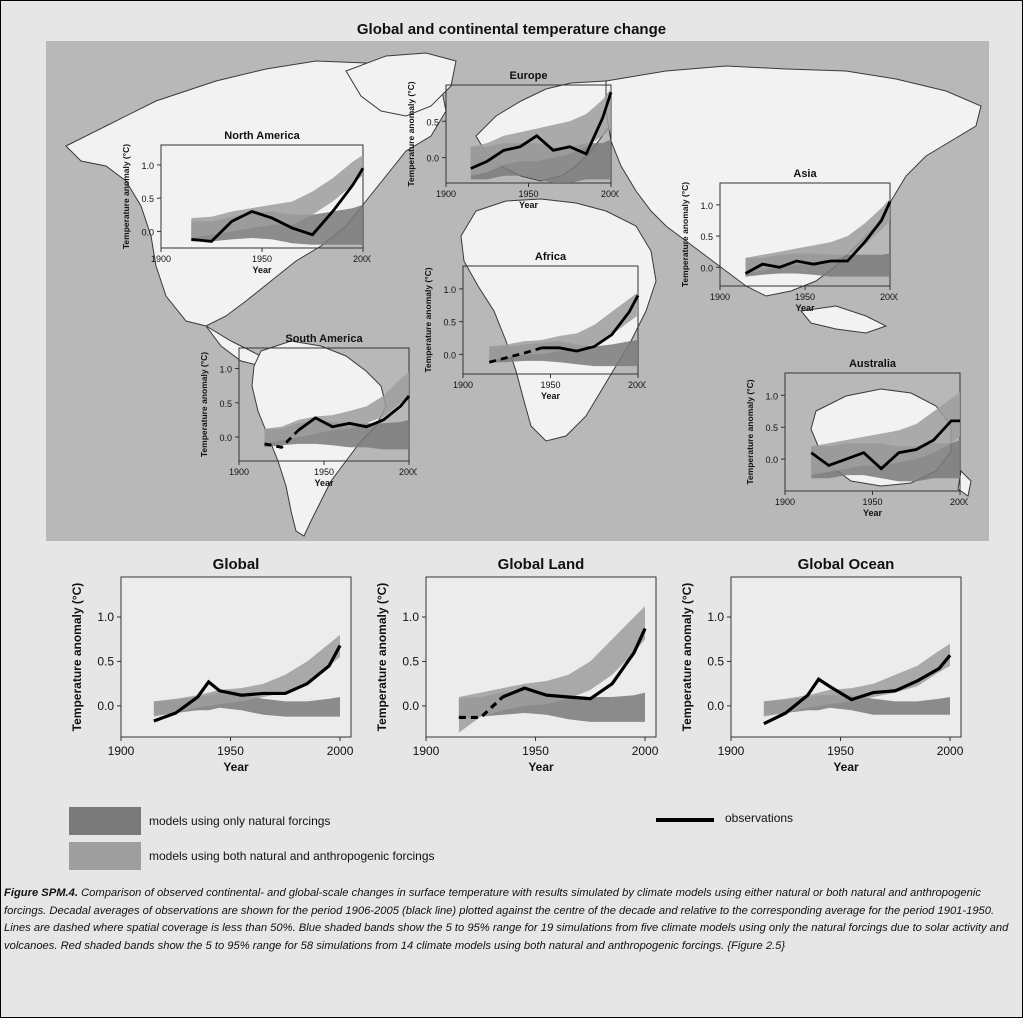 The width and height of the screenshot is (1023, 1018). Describe the element at coordinates (551, 257) in the screenshot. I see `chart-title: Africa` at that location.